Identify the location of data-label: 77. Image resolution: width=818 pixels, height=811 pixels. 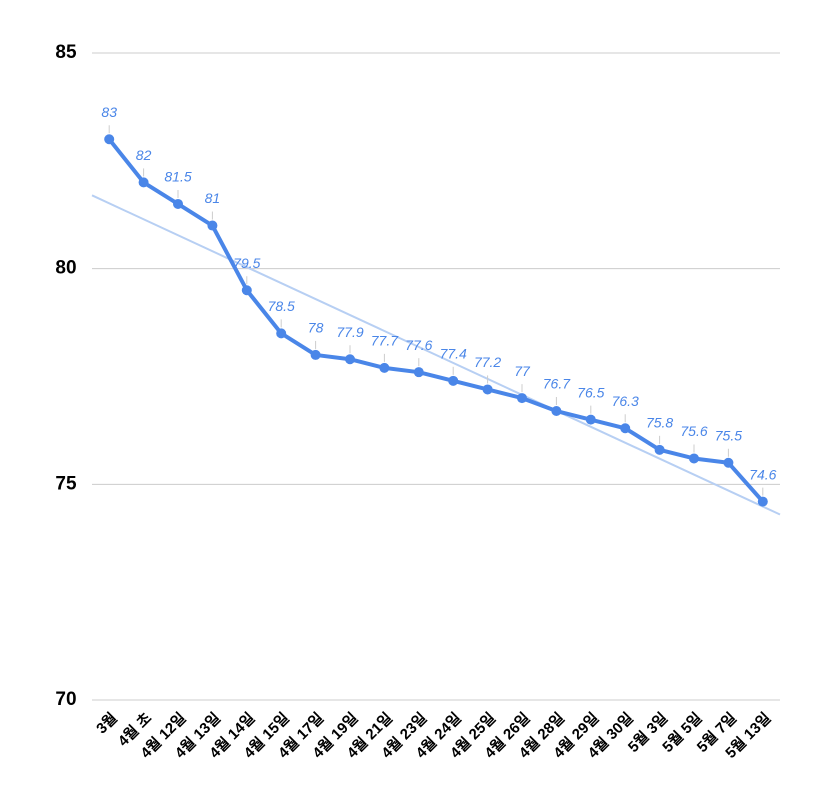
(522, 371).